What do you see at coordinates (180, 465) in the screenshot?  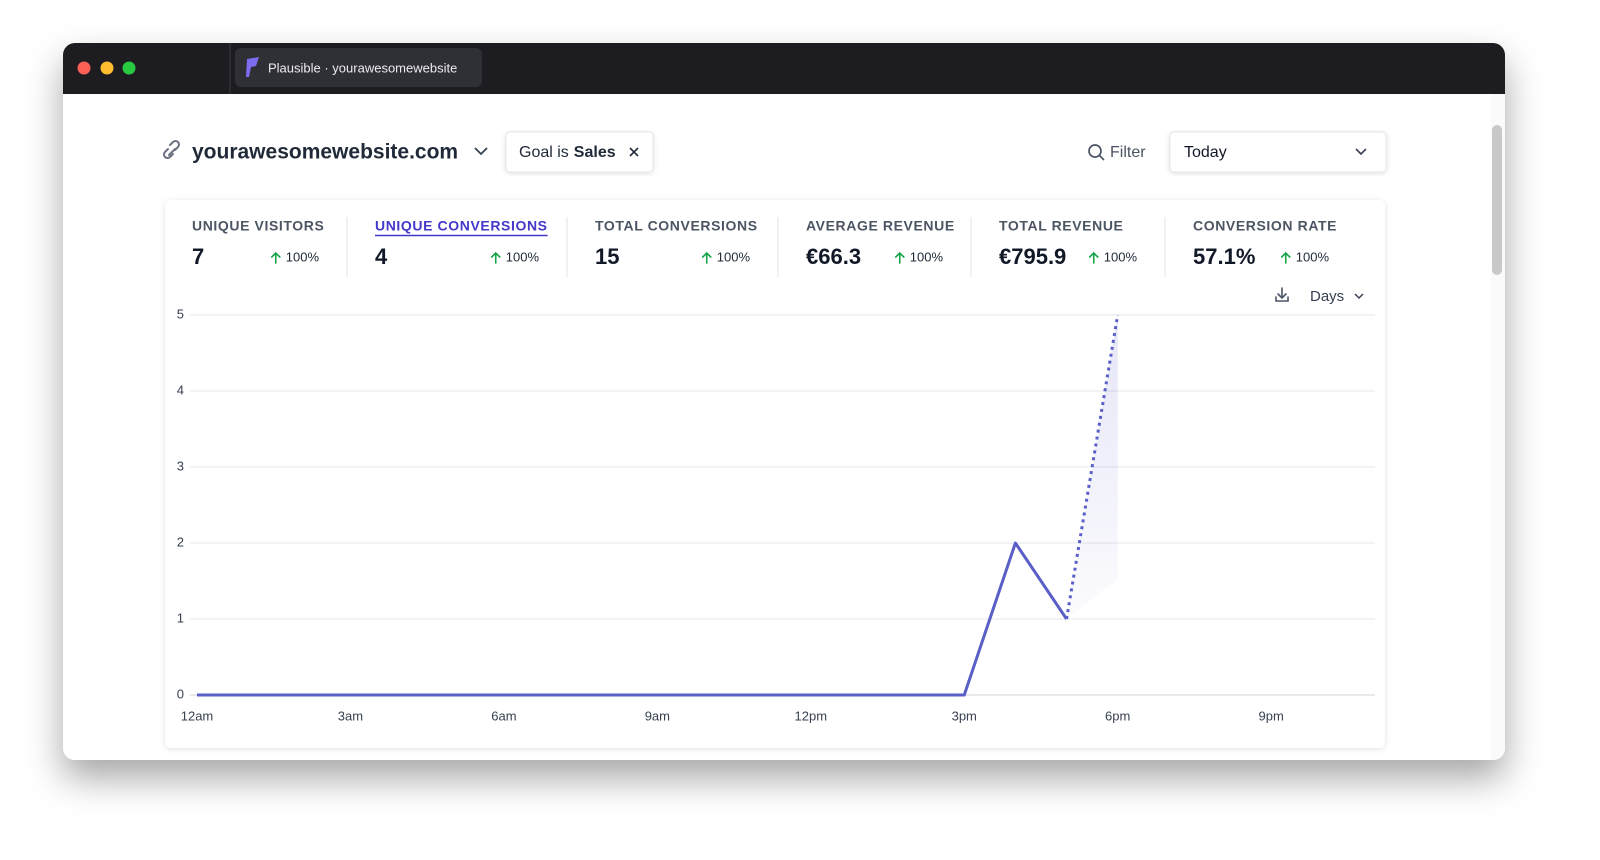 I see `y-tick-label: 3` at bounding box center [180, 465].